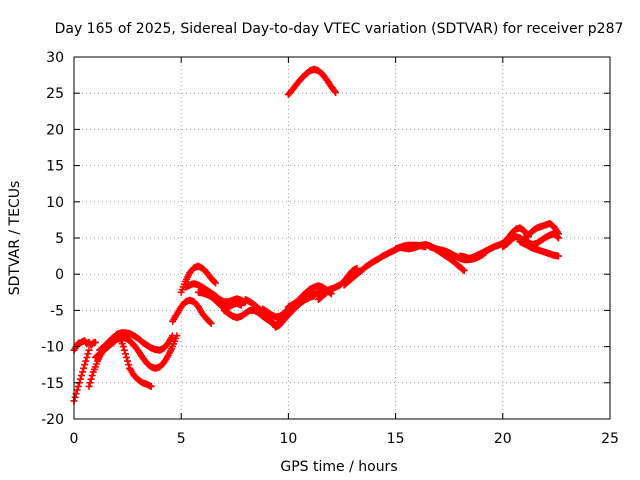 The image size is (640, 480). I want to click on y-tick-label: -15, so click(52, 384).